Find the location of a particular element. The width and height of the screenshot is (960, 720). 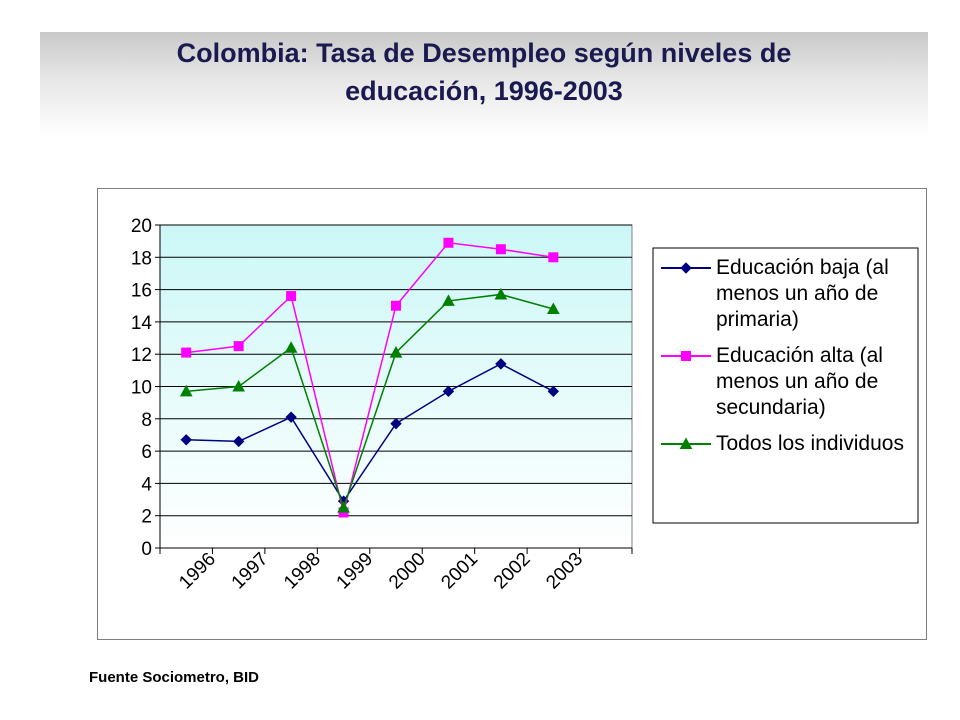

legend-box is located at coordinates (785, 385).